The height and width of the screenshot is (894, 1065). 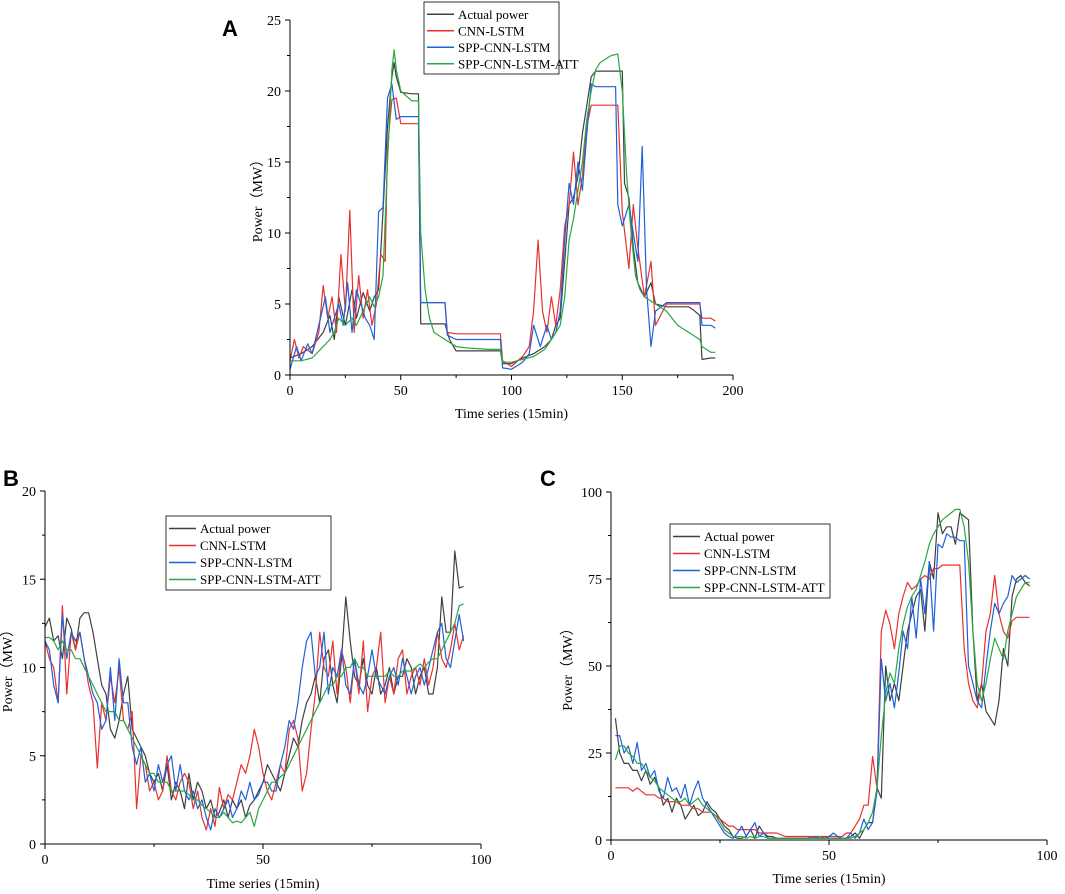 I want to click on y-tick-label: 75, so click(x=595, y=580).